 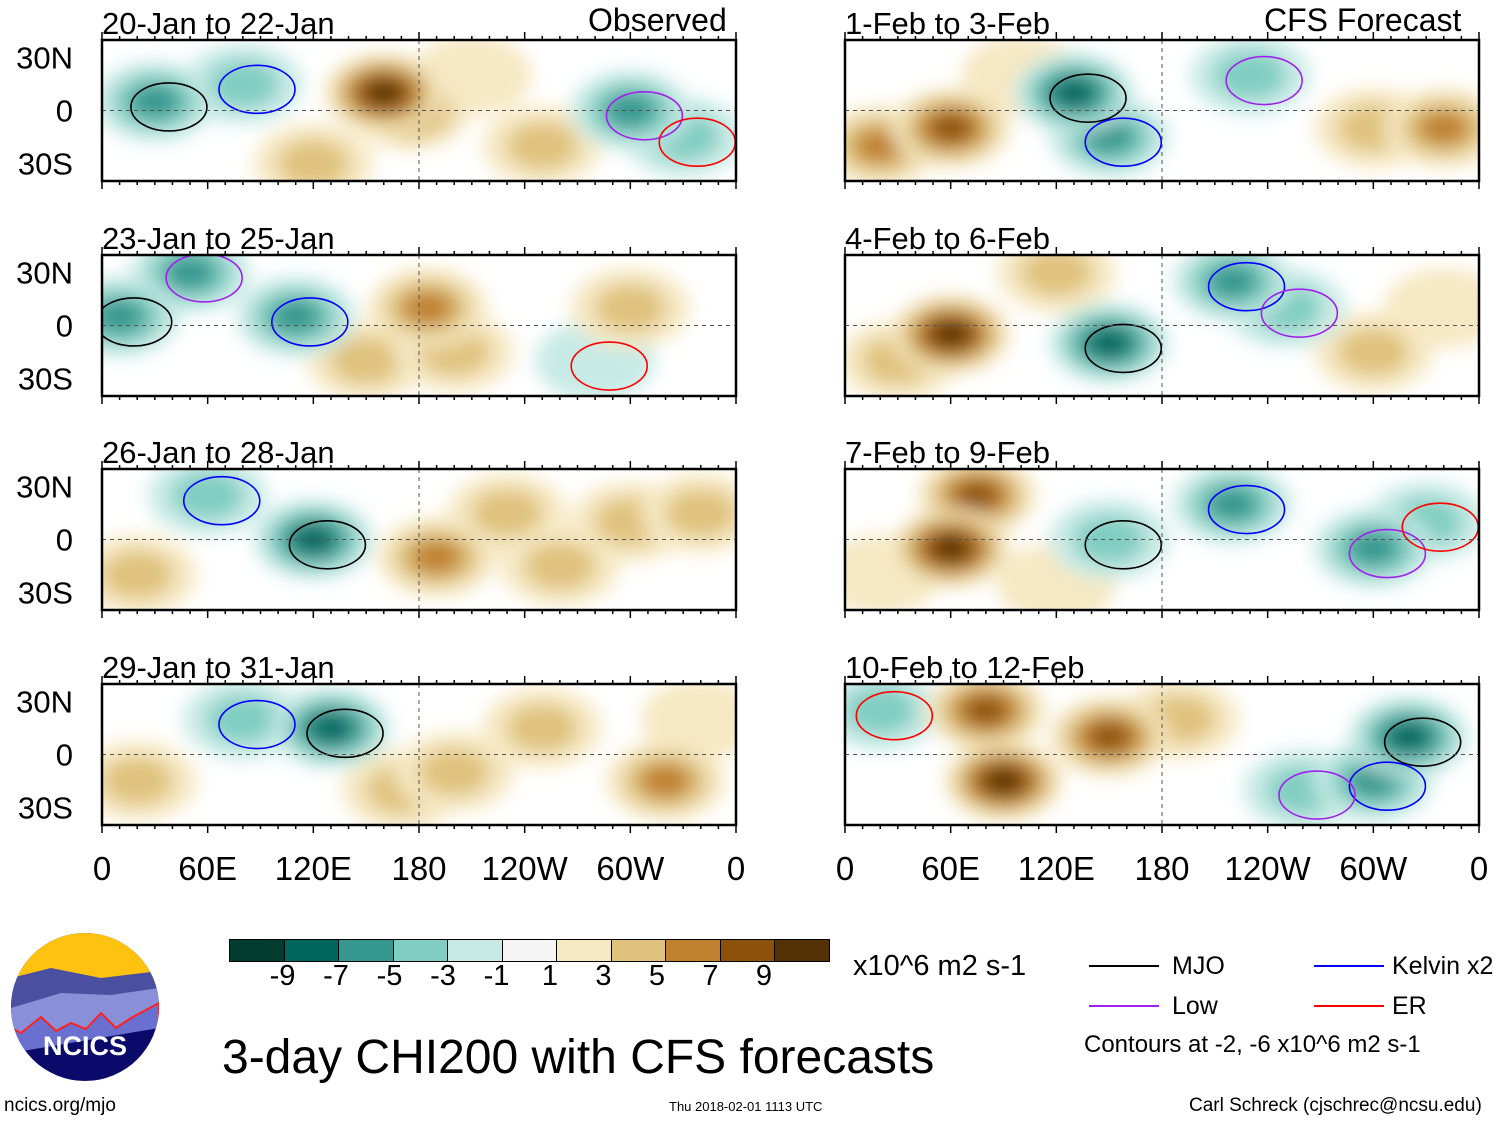 I want to click on panel-title: 29-Jan to 31-Jan, so click(x=218, y=667).